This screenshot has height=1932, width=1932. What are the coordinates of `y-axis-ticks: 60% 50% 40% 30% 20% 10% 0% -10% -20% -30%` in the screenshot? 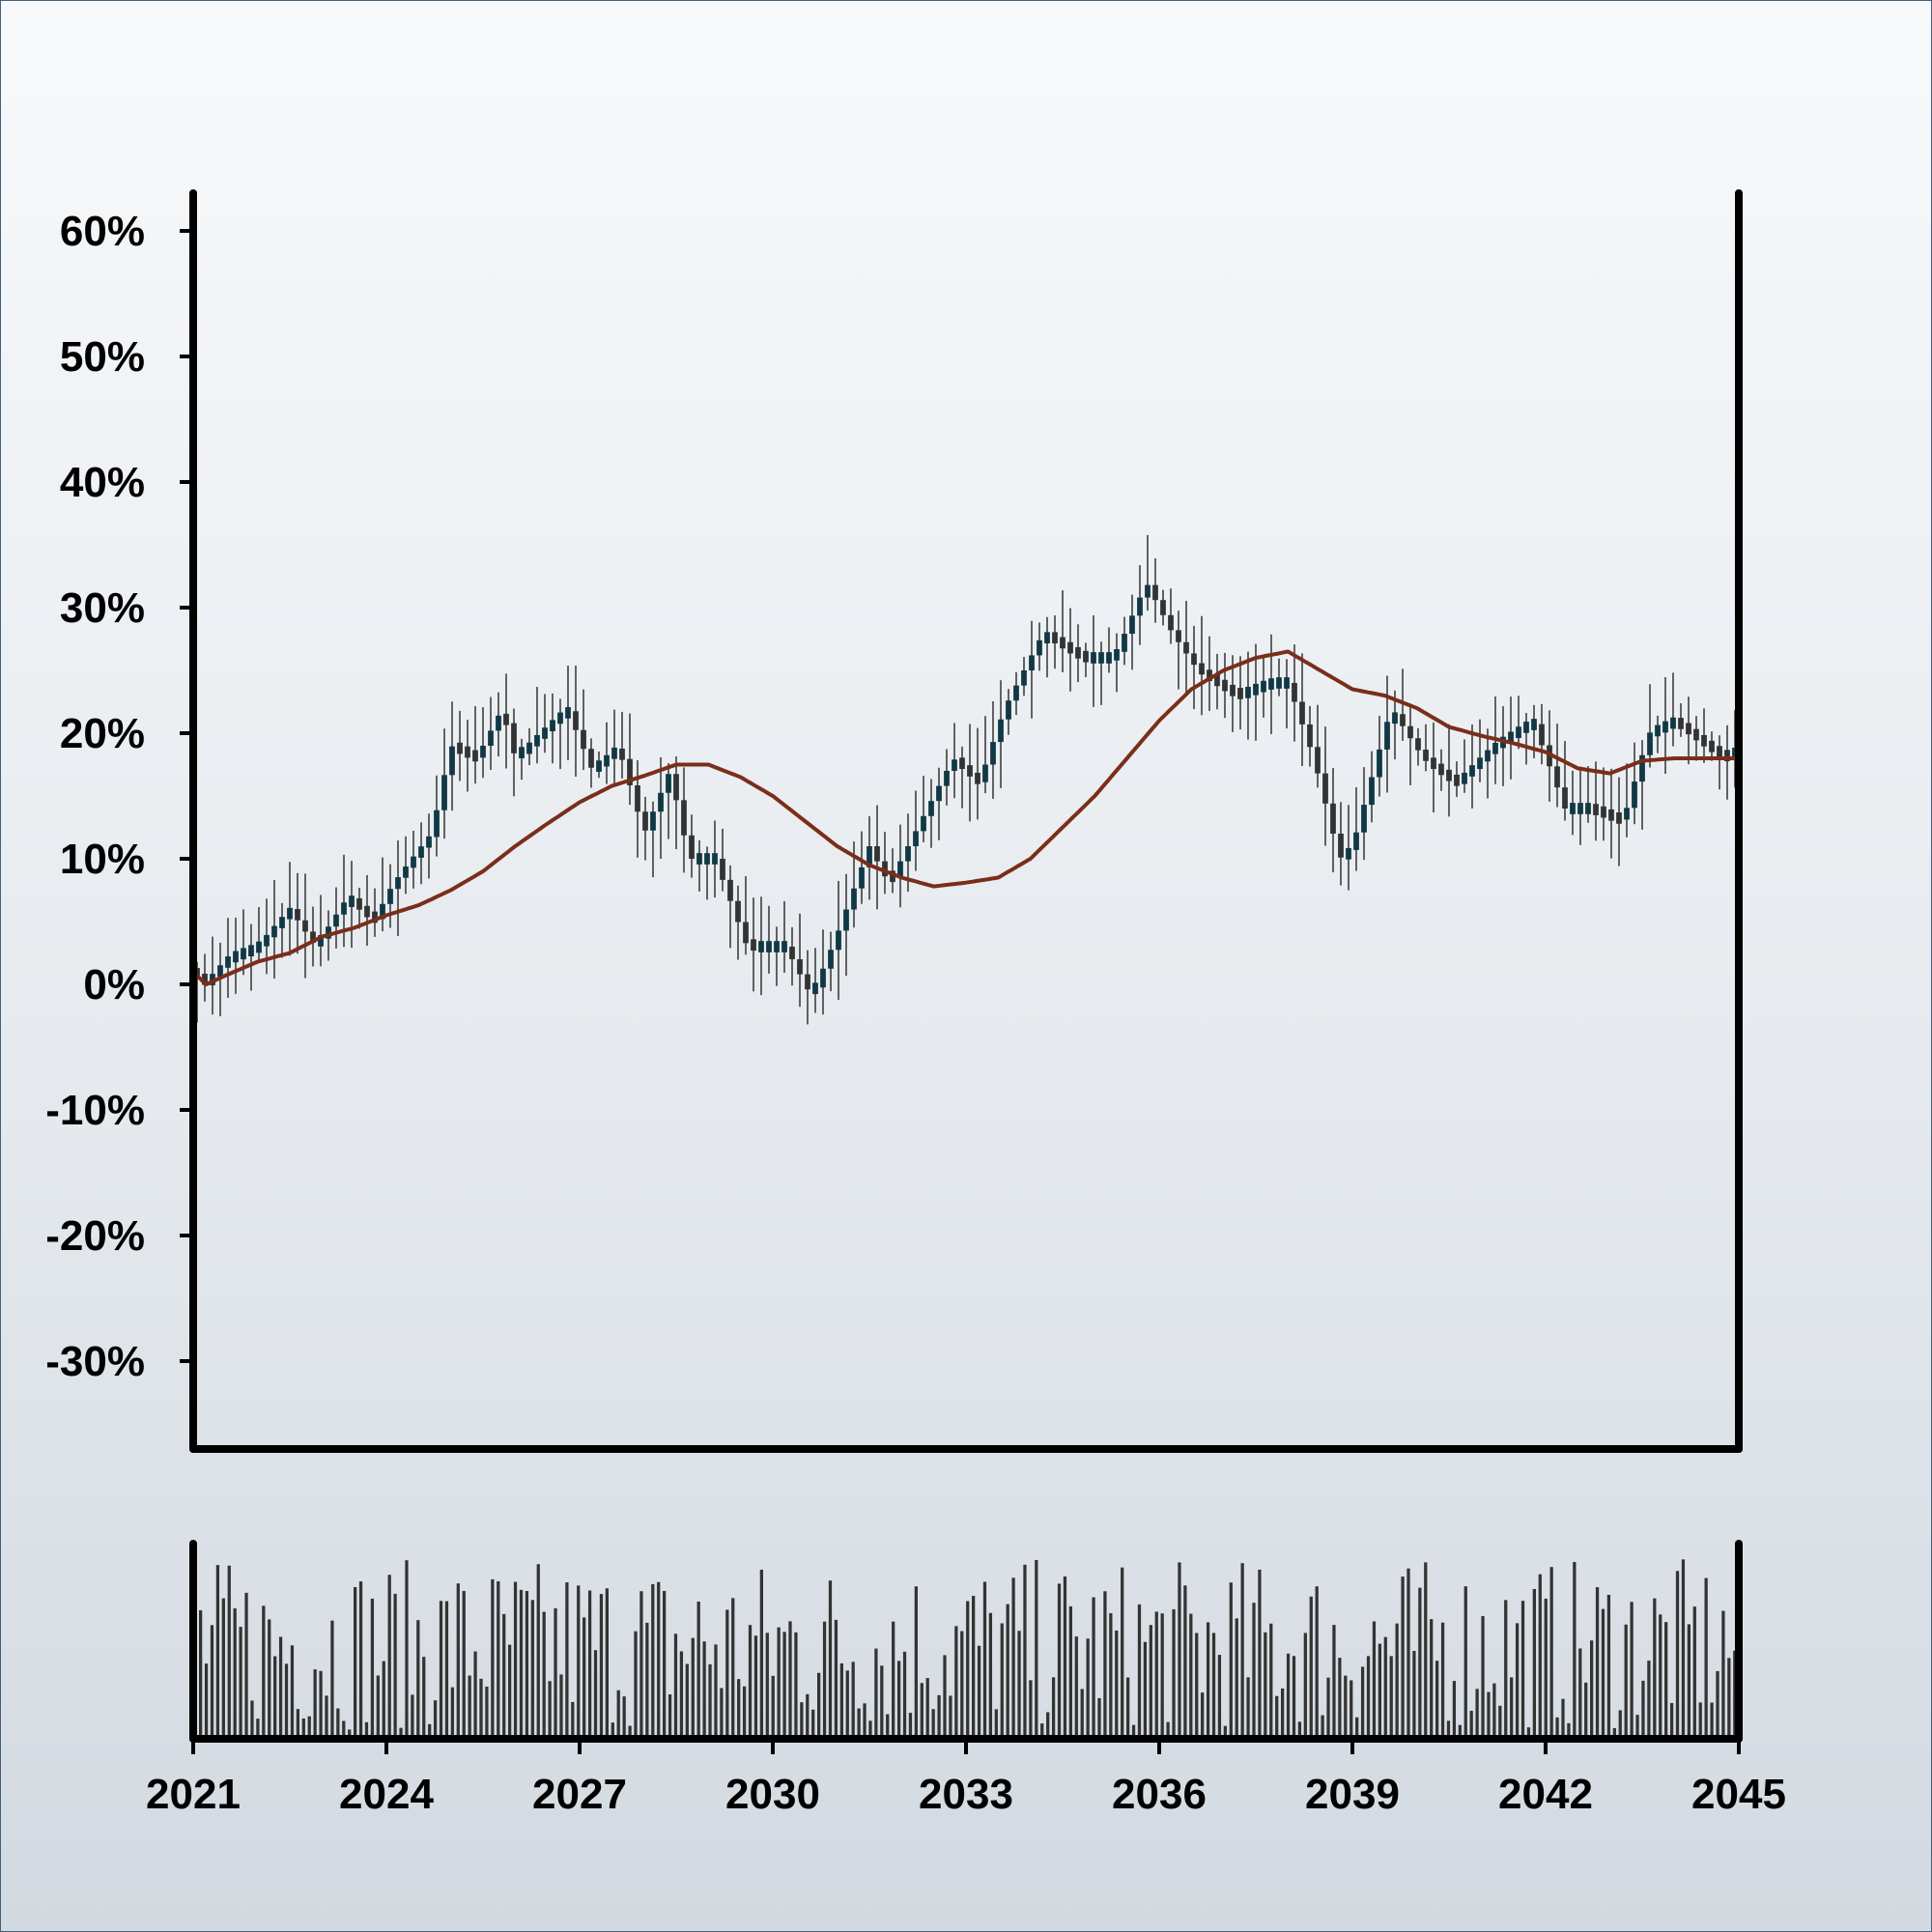 It's located at (119, 796).